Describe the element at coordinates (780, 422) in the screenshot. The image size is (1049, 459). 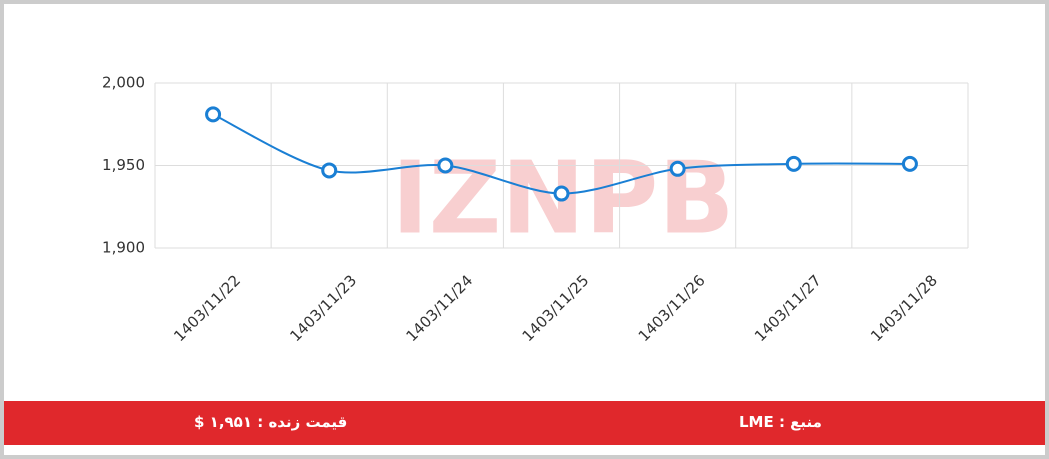
I see `source: منبع : LME` at that location.